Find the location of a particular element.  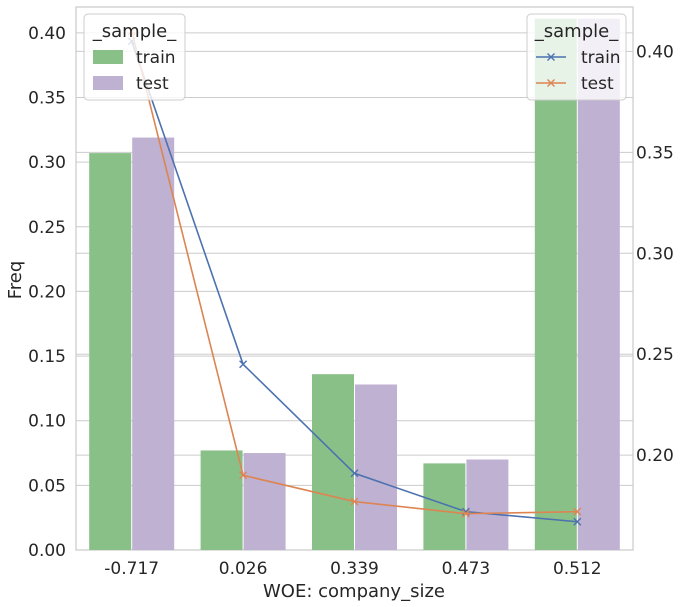

right-tick-label: 0.20 is located at coordinates (655, 456).